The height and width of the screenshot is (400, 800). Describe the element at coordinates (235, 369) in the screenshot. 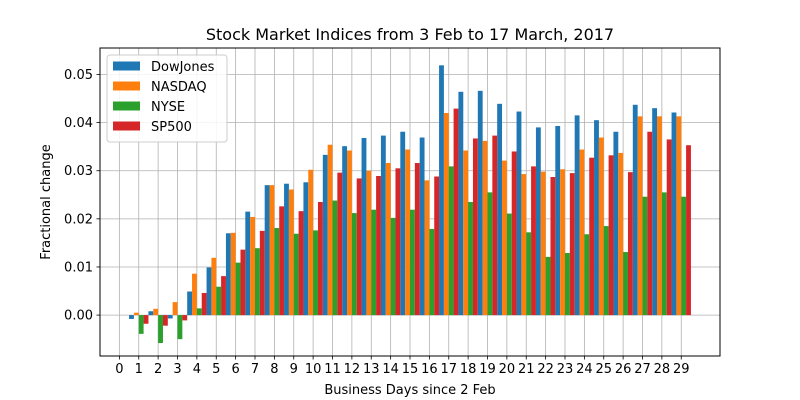

I see `x-tick-label: 6` at that location.